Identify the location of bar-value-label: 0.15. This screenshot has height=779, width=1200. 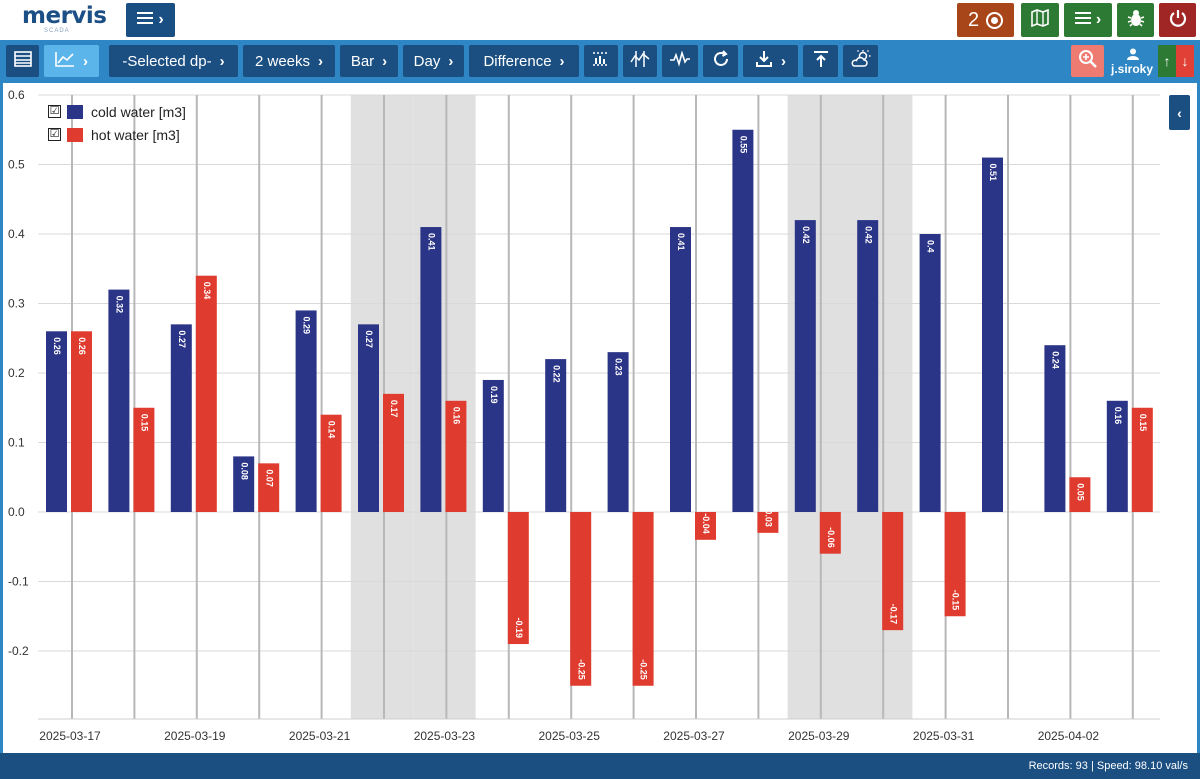
(1143, 423).